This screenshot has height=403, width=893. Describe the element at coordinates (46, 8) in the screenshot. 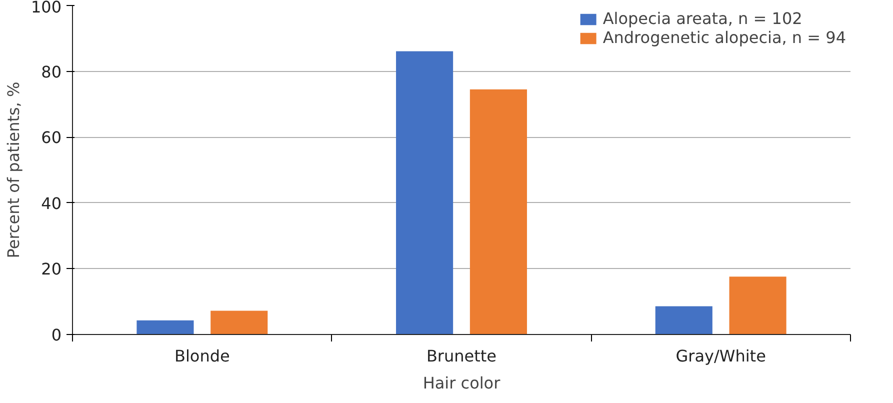

I see `y-tick-label: 100` at that location.